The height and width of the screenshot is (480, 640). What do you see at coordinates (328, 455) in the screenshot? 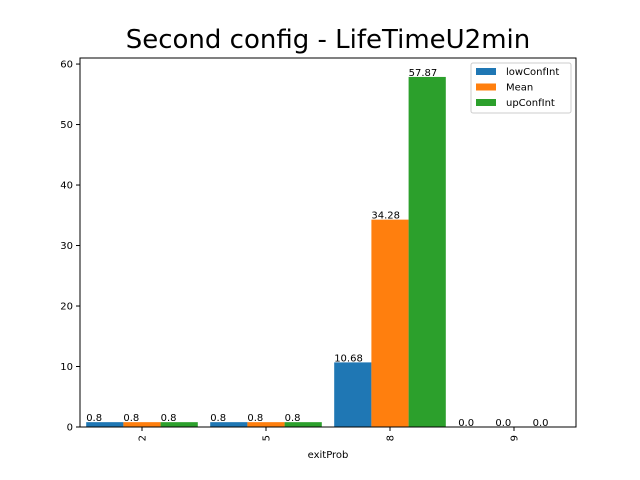
I see `x-axis-label: exitProb` at bounding box center [328, 455].